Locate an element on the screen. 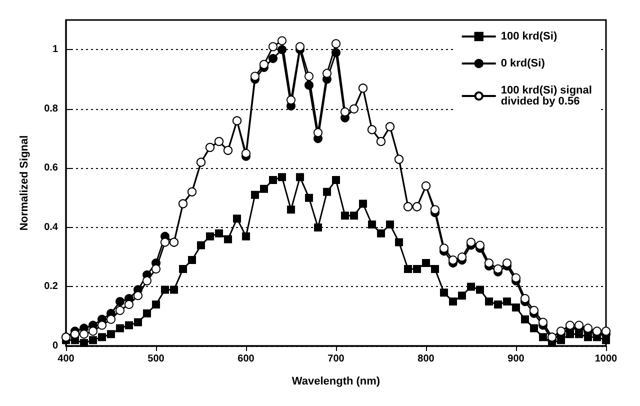 Image resolution: width=640 pixels, height=406 pixels. y-tick-label: 0.2 is located at coordinates (51, 286).